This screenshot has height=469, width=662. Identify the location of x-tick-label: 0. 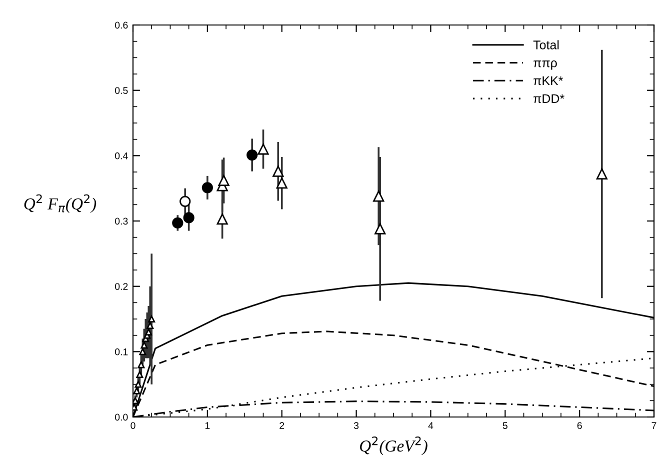
(133, 425).